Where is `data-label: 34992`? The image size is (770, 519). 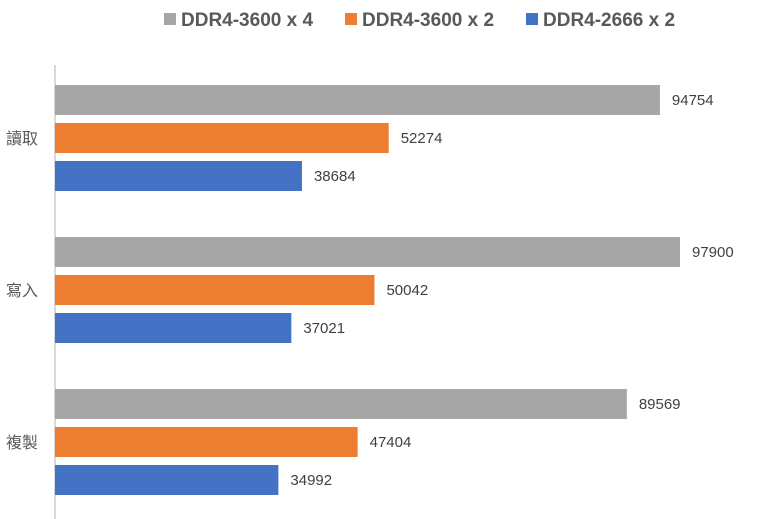
data-label: 34992 is located at coordinates (311, 480).